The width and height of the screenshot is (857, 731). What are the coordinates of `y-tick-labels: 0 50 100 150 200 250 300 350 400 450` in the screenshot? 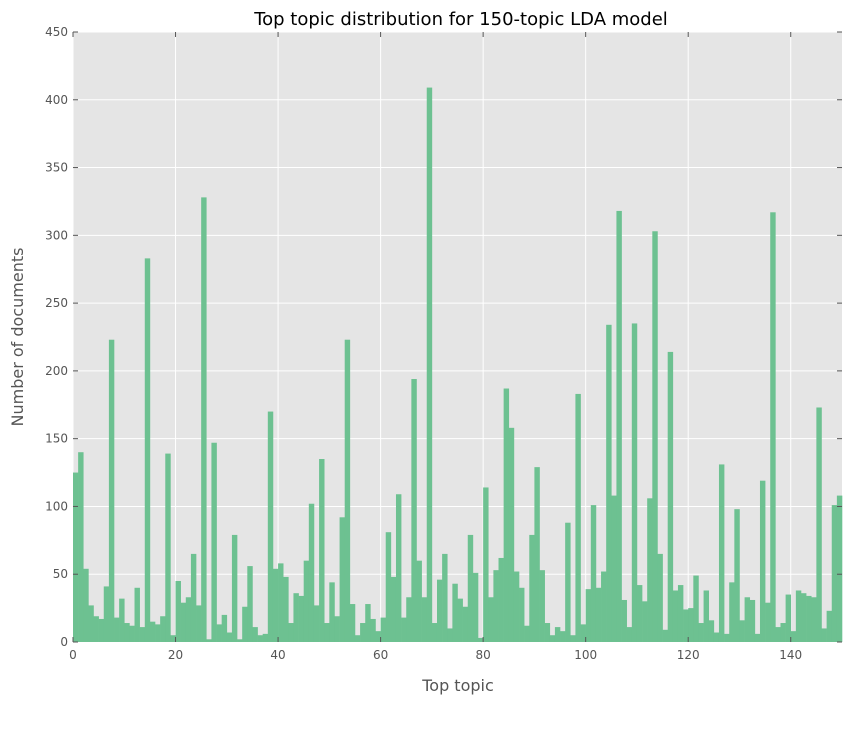 It's located at (56, 337).